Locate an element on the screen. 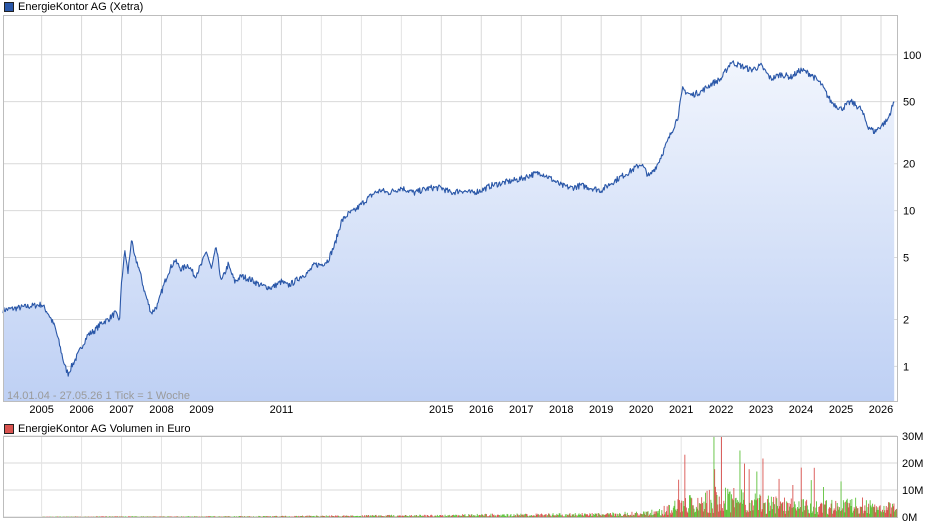  price-x-tick-label: 2017 is located at coordinates (521, 410).